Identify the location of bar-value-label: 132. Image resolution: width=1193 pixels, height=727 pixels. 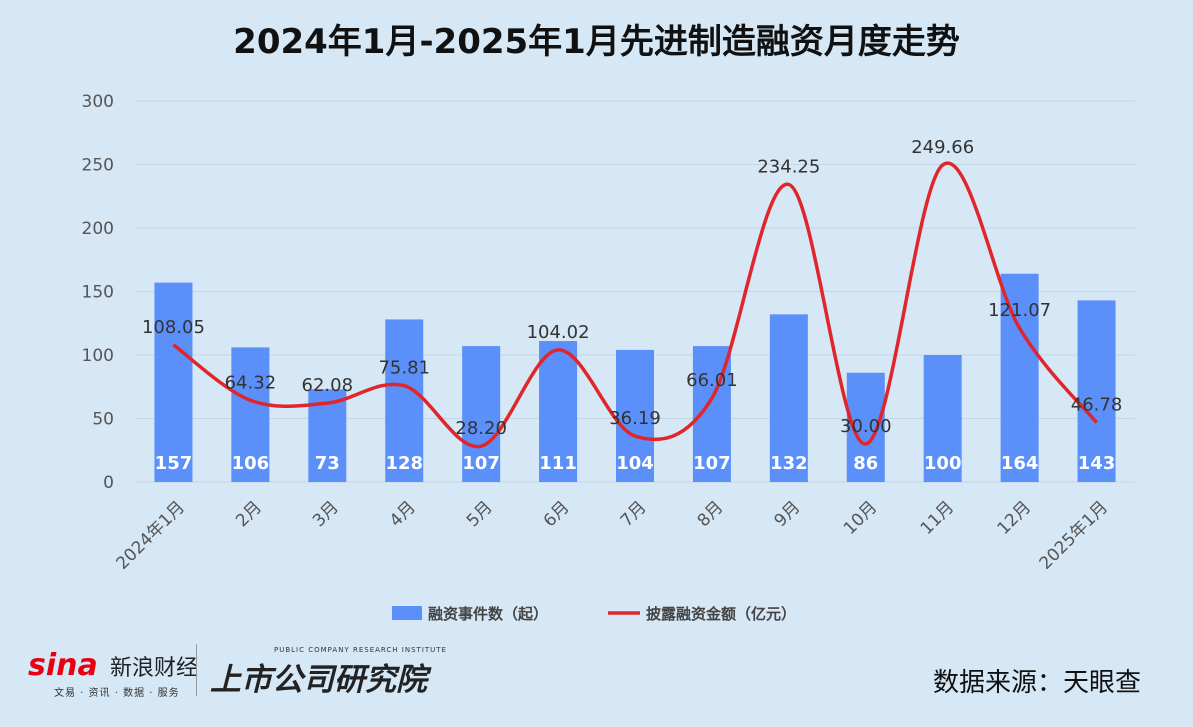
(789, 463).